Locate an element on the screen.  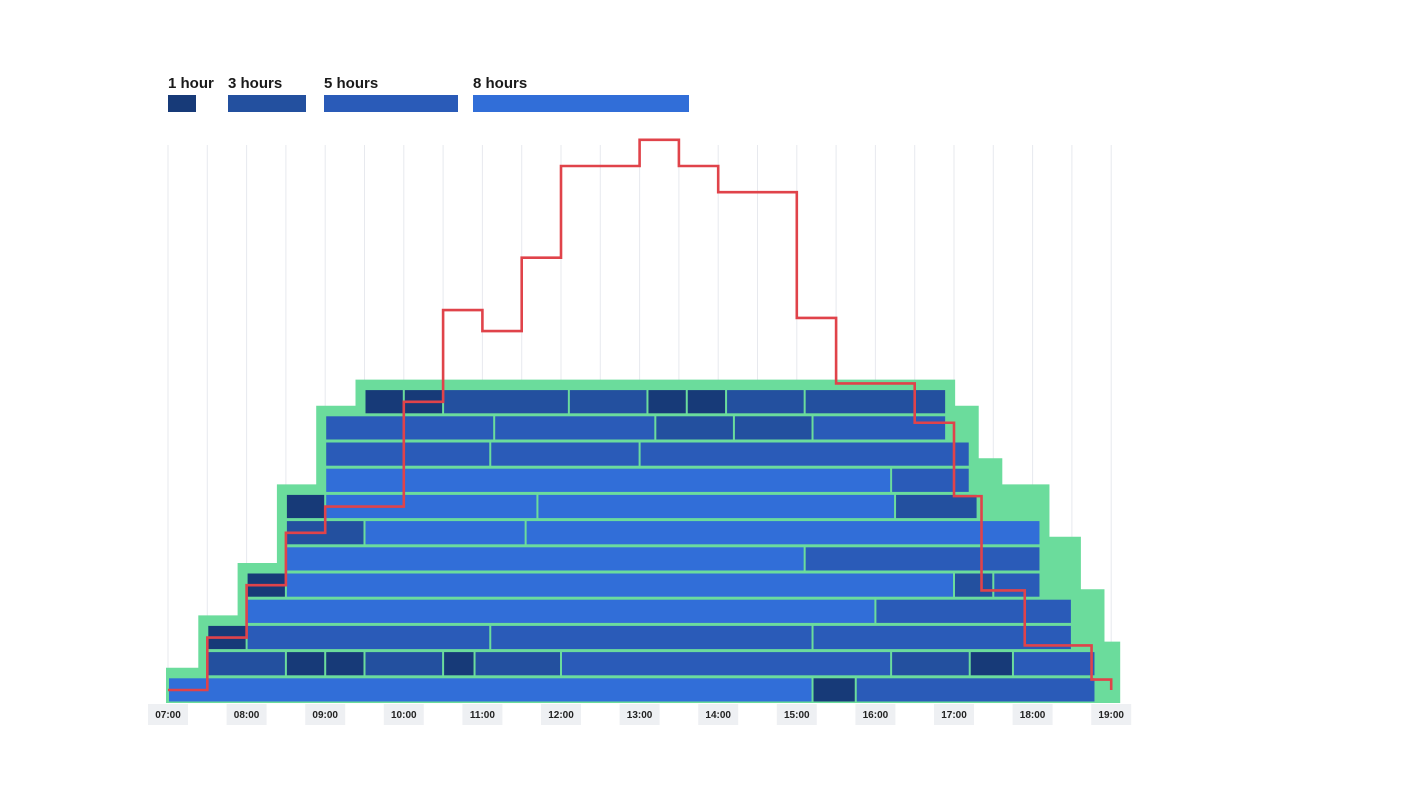
tick-label: 08:00 is located at coordinates (247, 715).